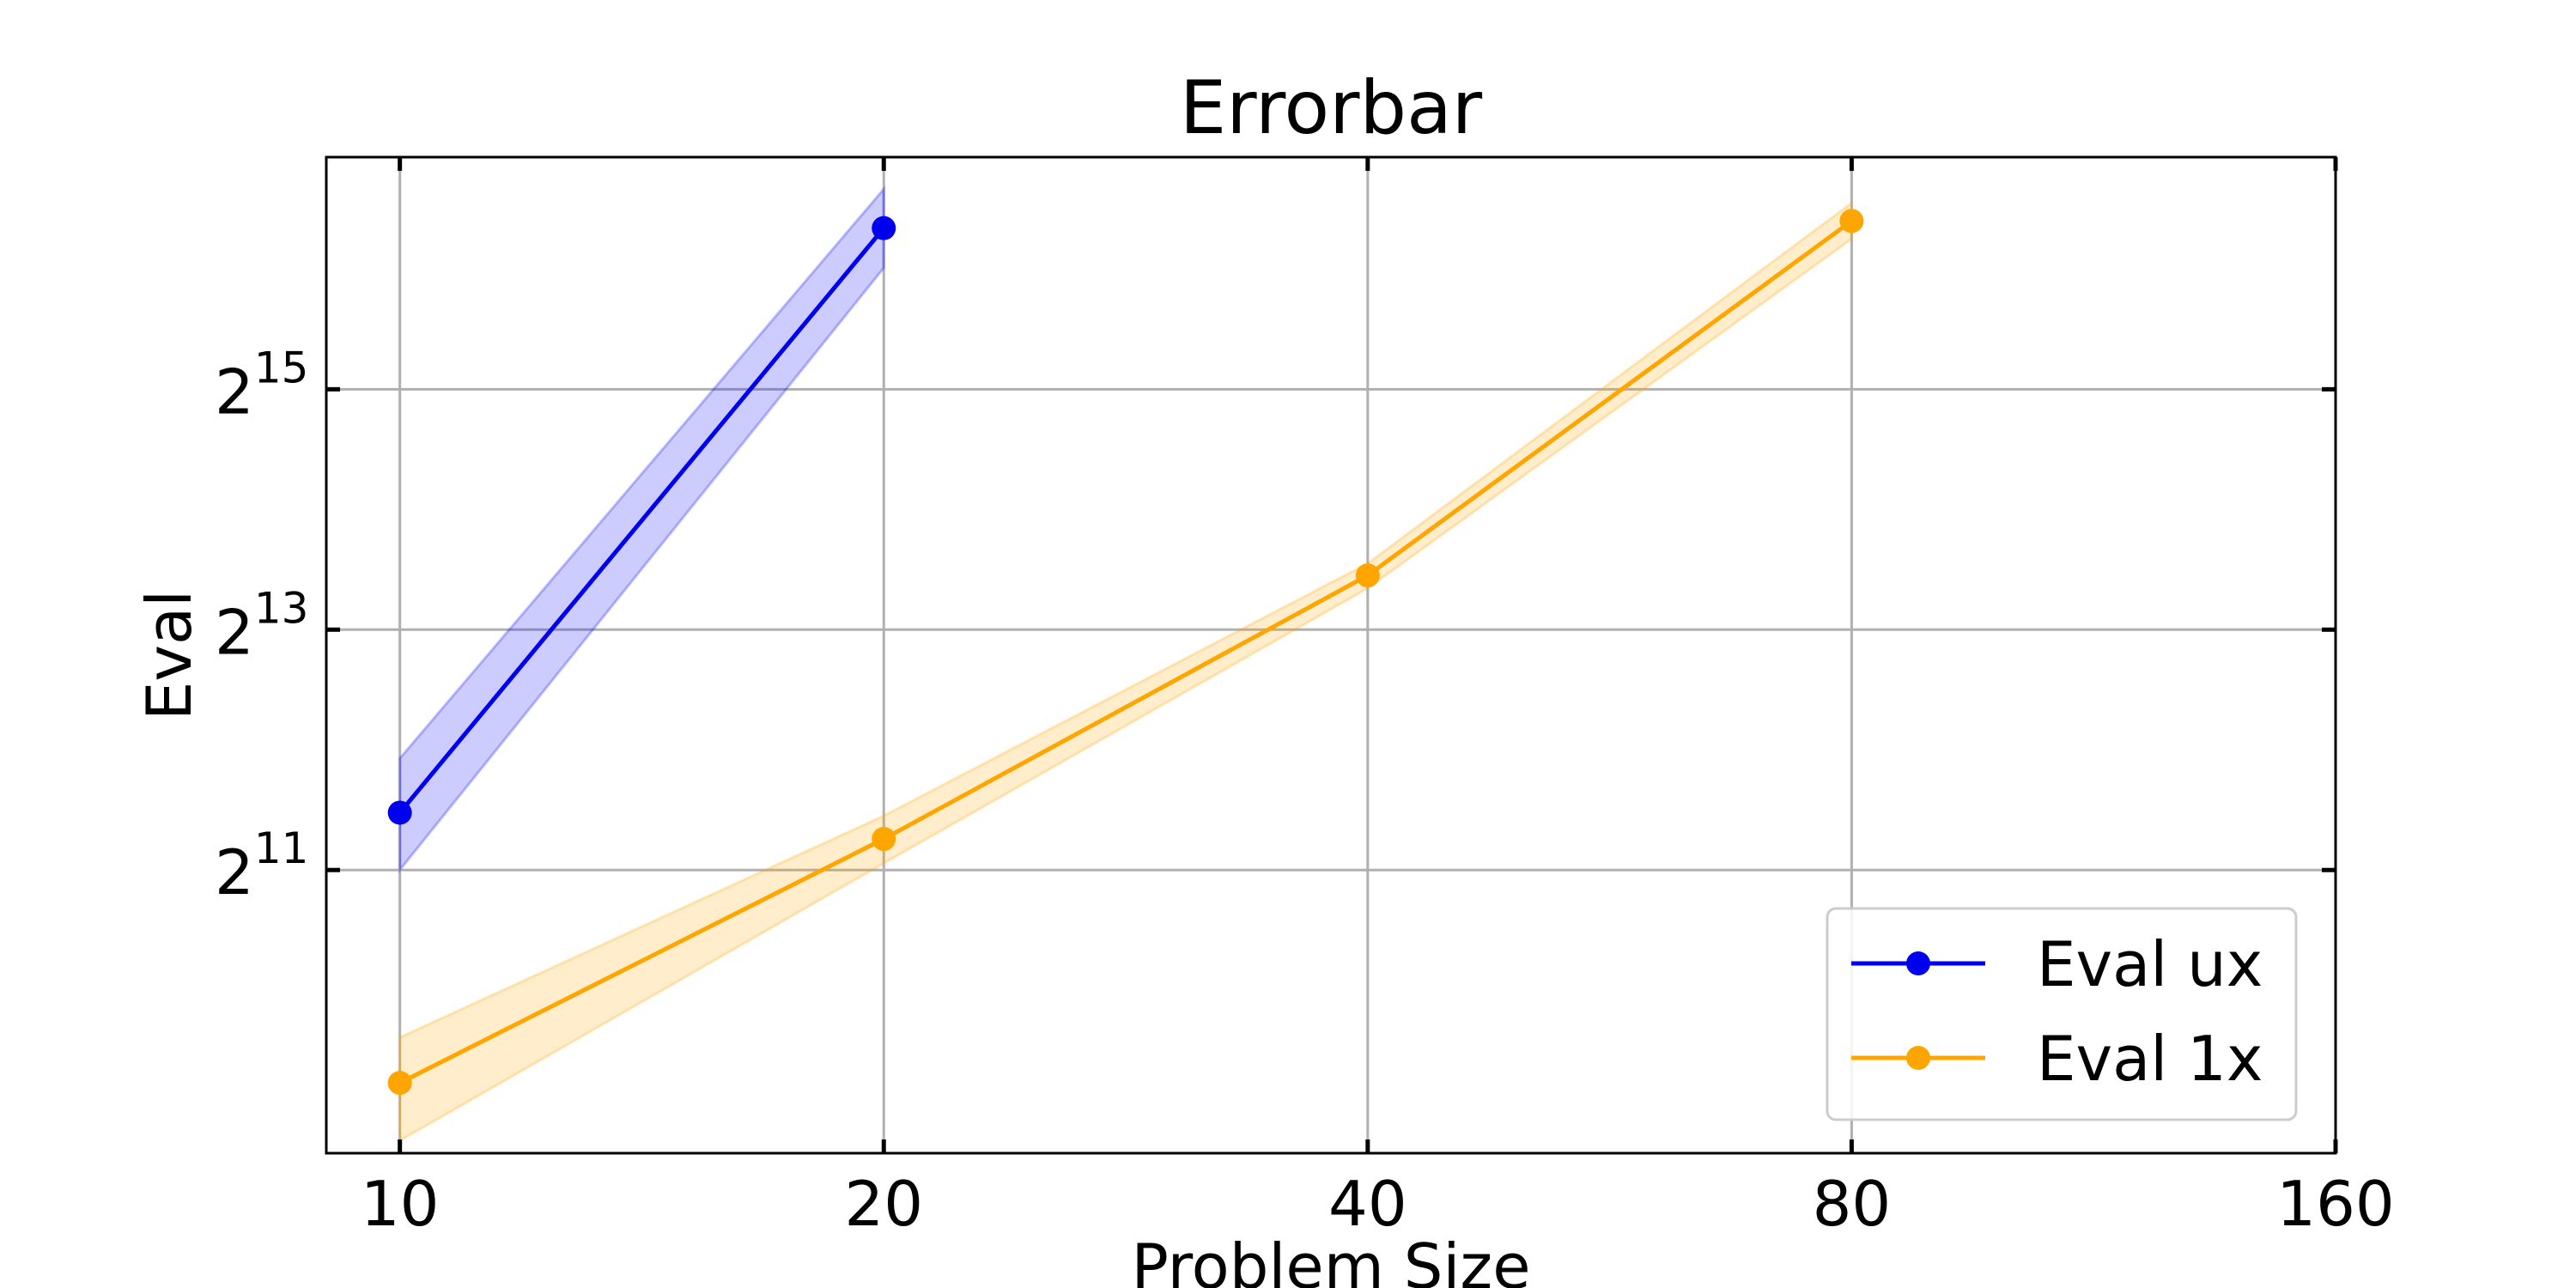 This screenshot has height=1288, width=2576. What do you see at coordinates (2335, 1204) in the screenshot?
I see `x-tick-label: 160` at bounding box center [2335, 1204].